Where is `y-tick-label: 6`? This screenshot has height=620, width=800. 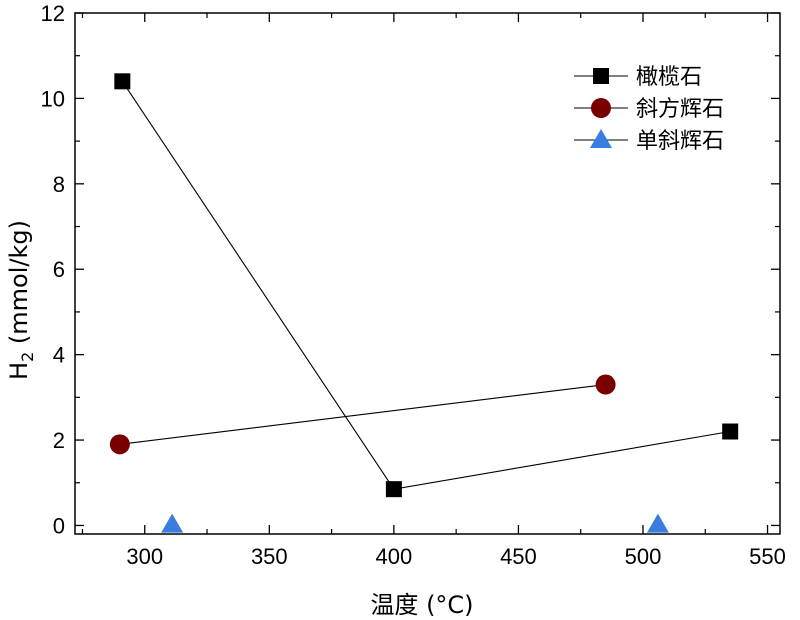
y-tick-label: 6 is located at coordinates (59, 269).